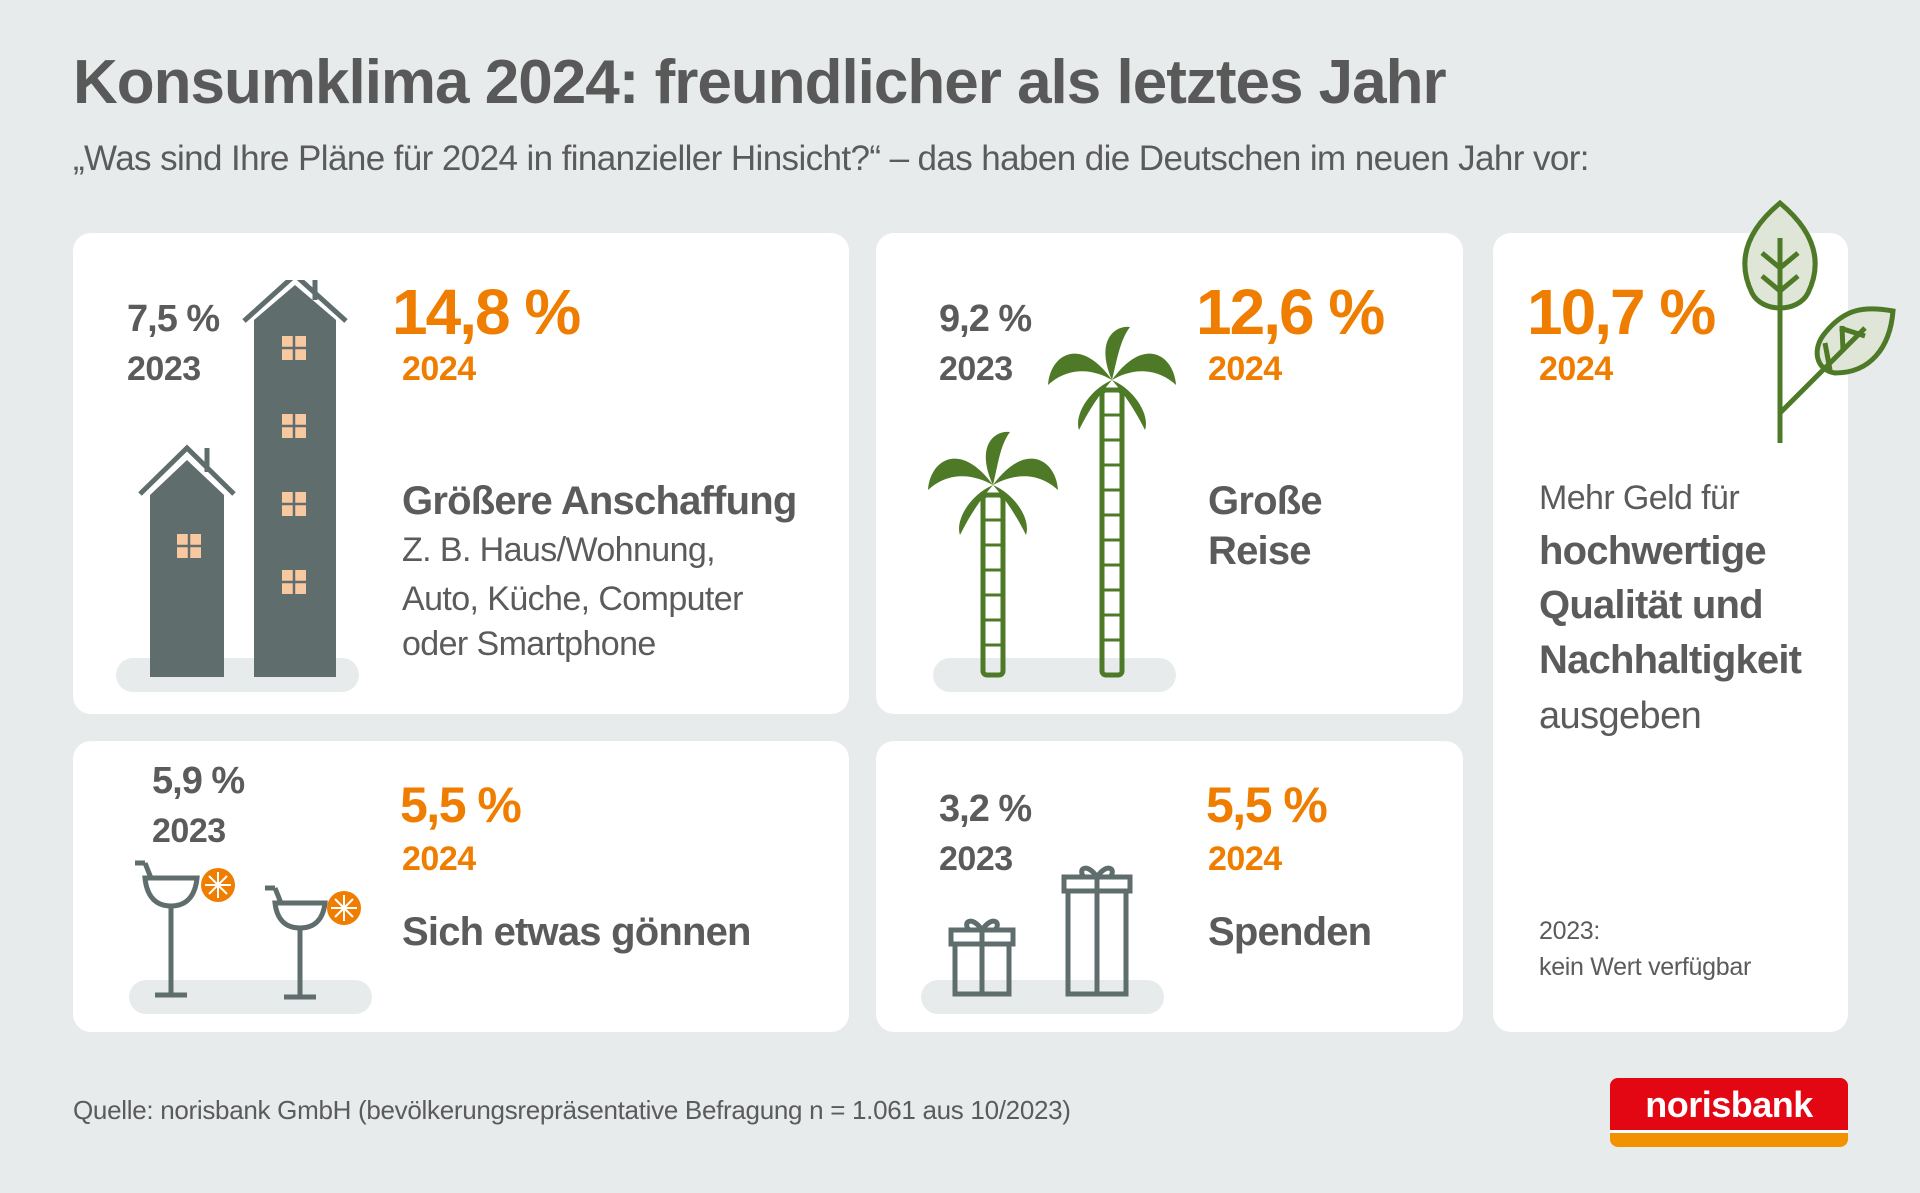 This screenshot has height=1193, width=1920. Describe the element at coordinates (198, 781) in the screenshot. I see `value-2023: 5,9 %` at that location.